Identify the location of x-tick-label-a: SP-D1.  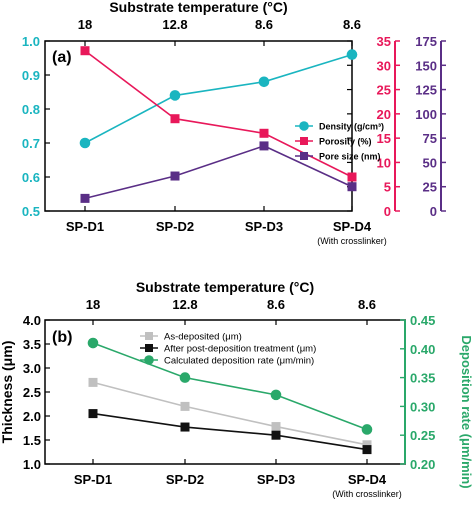
(85, 226).